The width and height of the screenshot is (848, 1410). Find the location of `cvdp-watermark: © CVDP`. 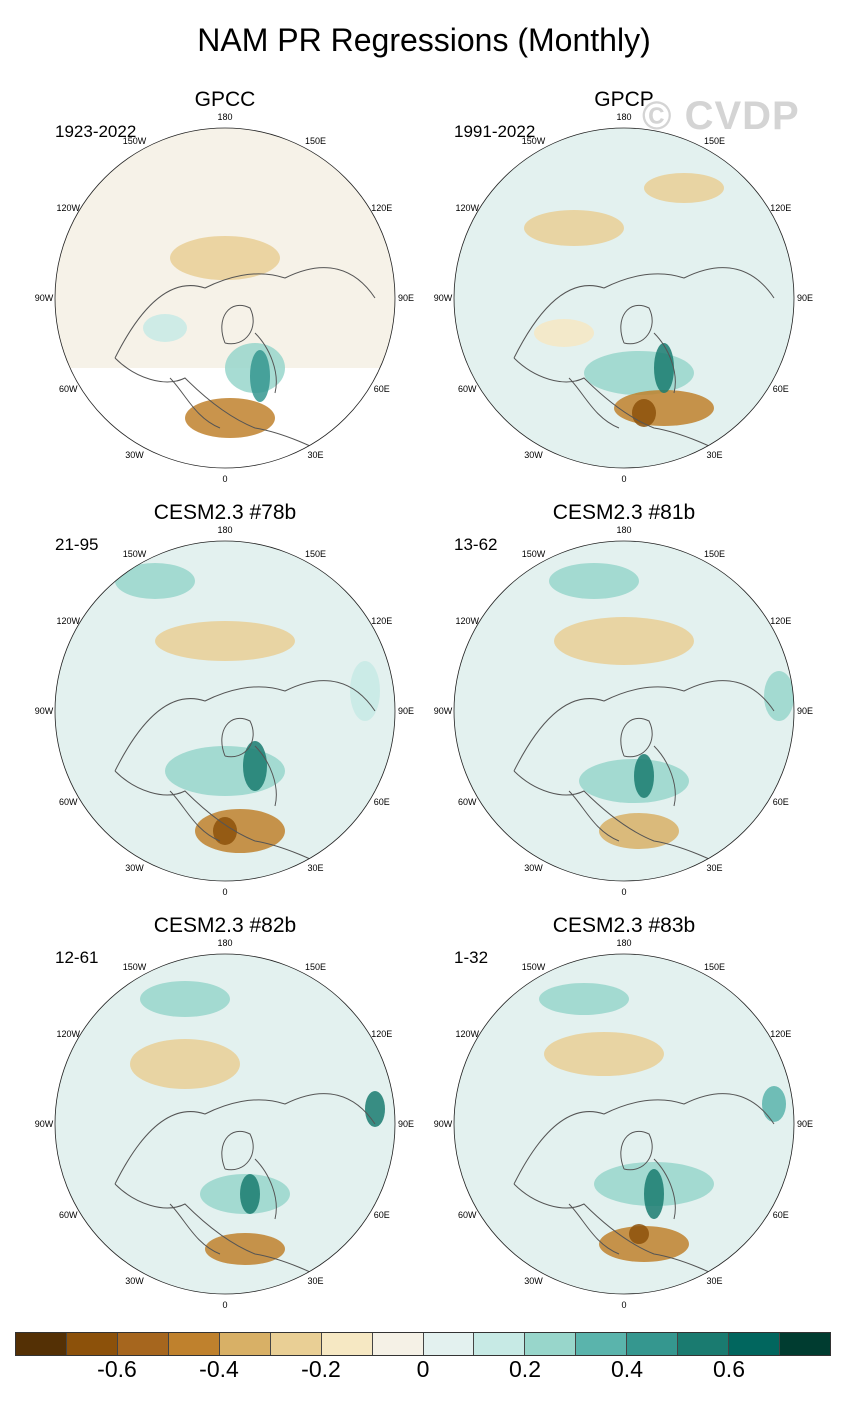

cvdp-watermark: © CVDP is located at coordinates (721, 116).